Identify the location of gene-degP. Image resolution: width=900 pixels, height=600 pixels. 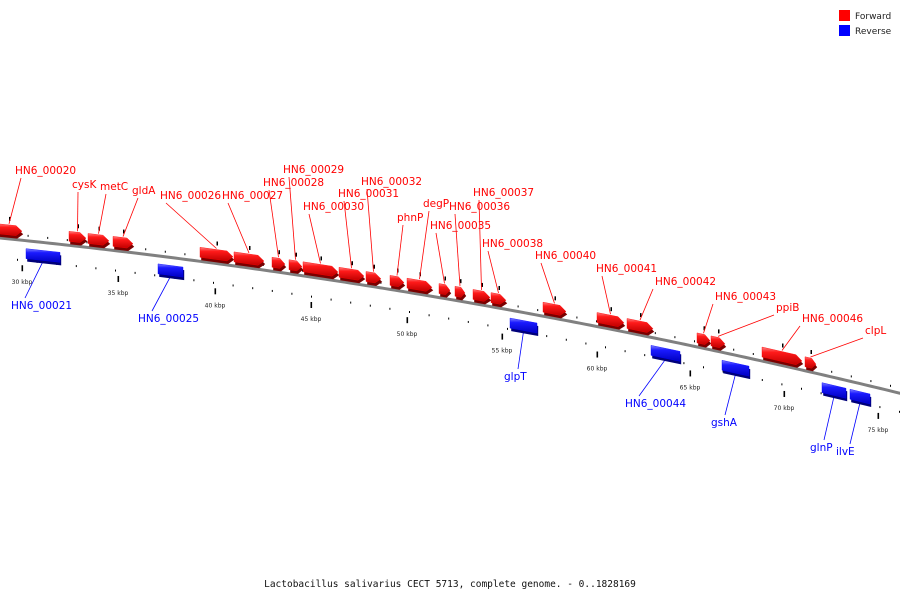
(420, 286).